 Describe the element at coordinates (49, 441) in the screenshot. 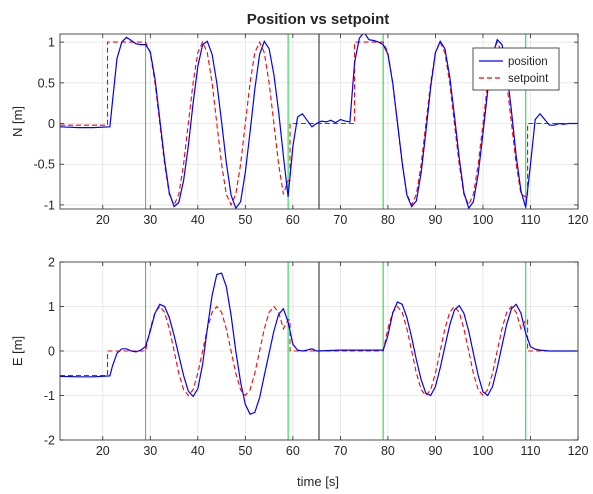

I see `y-tick-label: -2` at that location.